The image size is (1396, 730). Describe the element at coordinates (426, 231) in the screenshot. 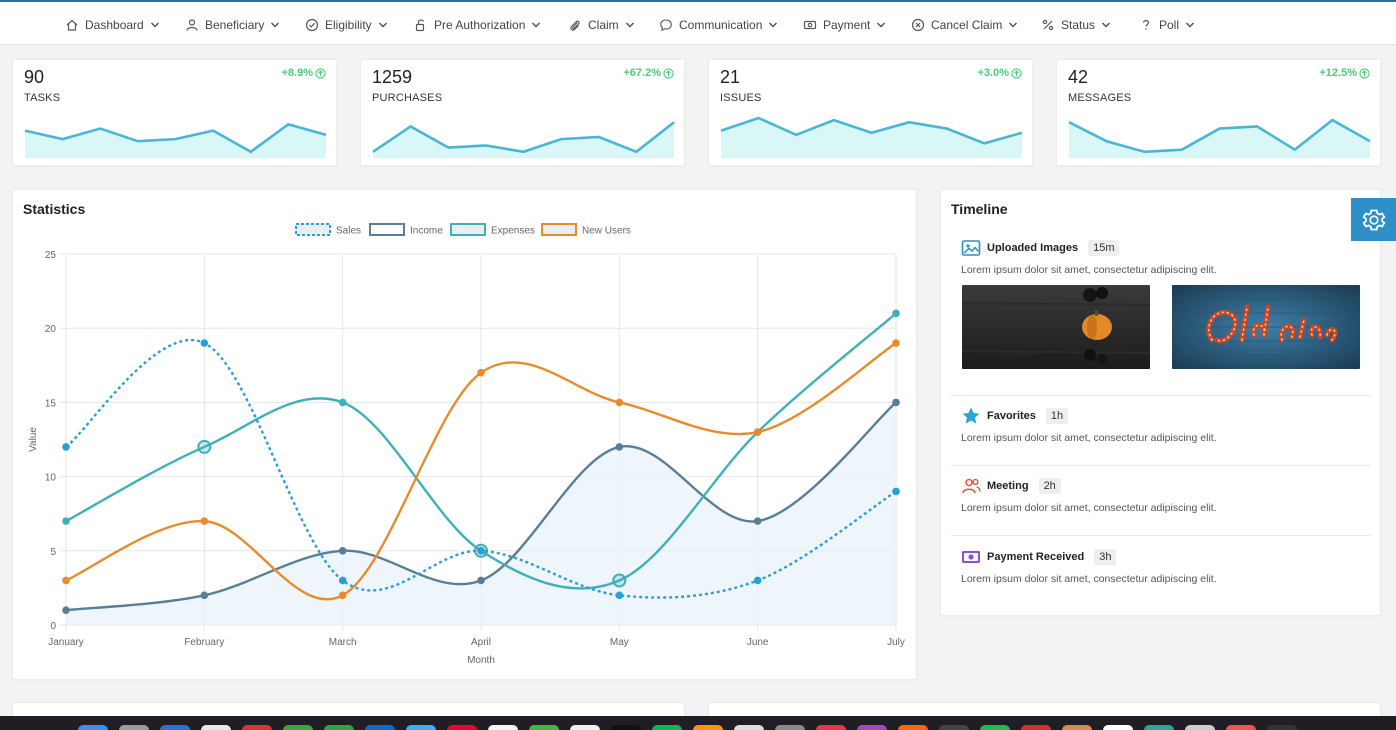

I see `legend-label-income: Income` at that location.